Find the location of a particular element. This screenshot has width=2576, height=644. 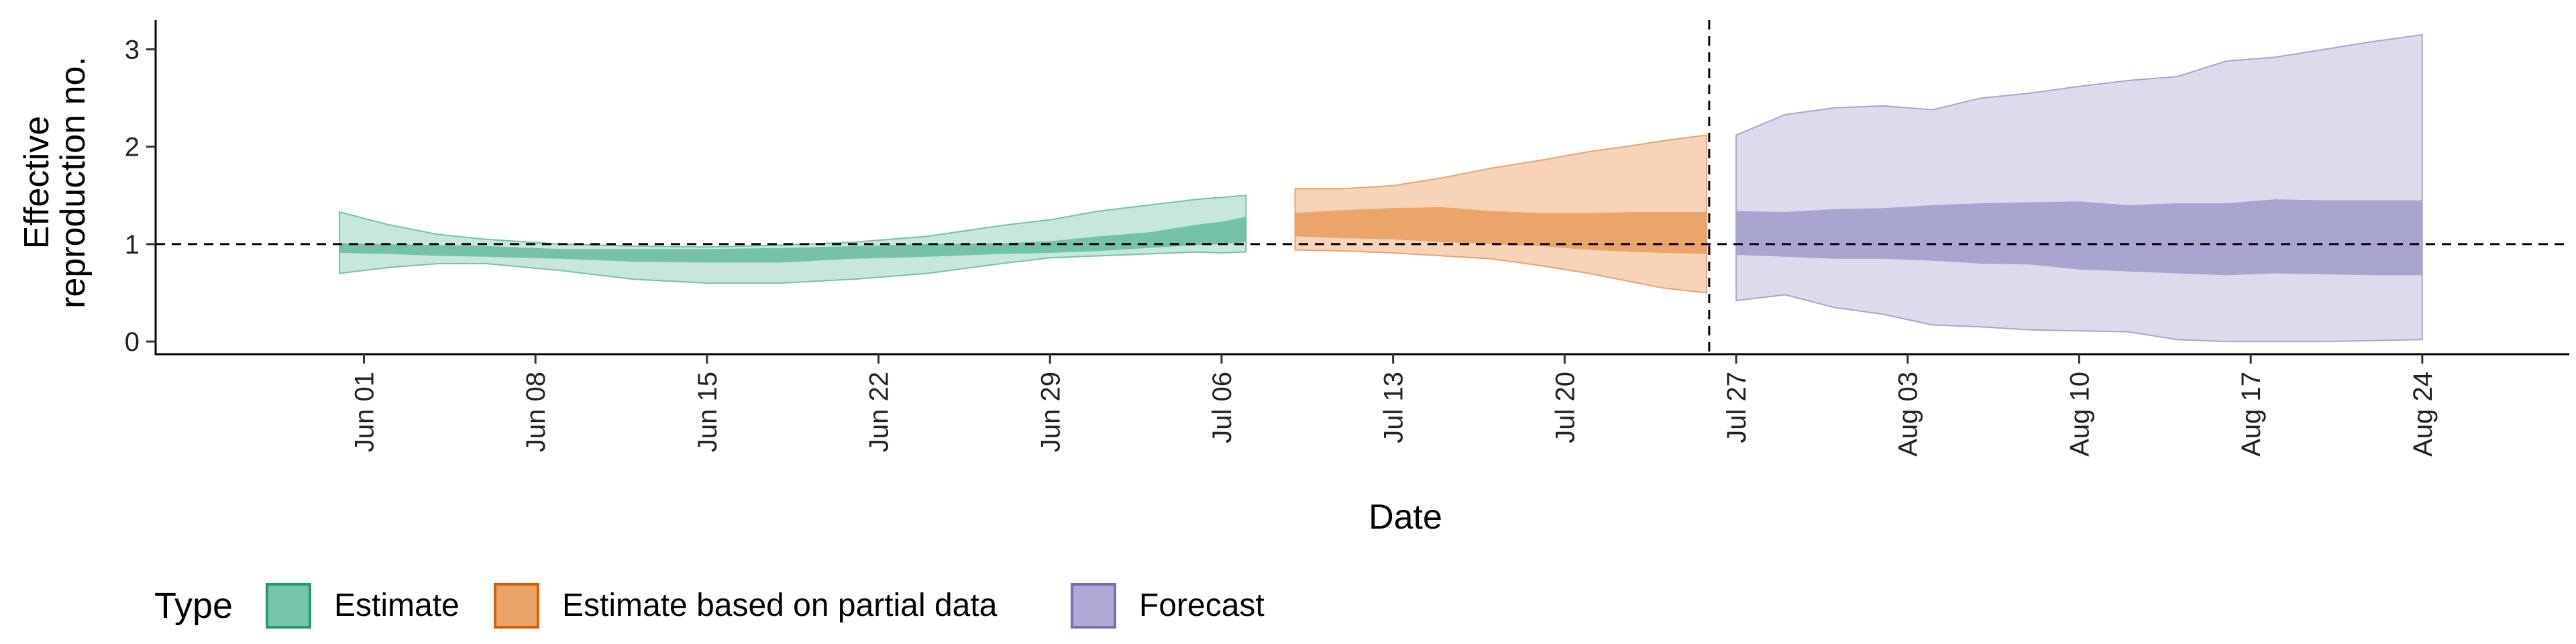

y-axis-title: Effective reproduction no. is located at coordinates (55, 182).